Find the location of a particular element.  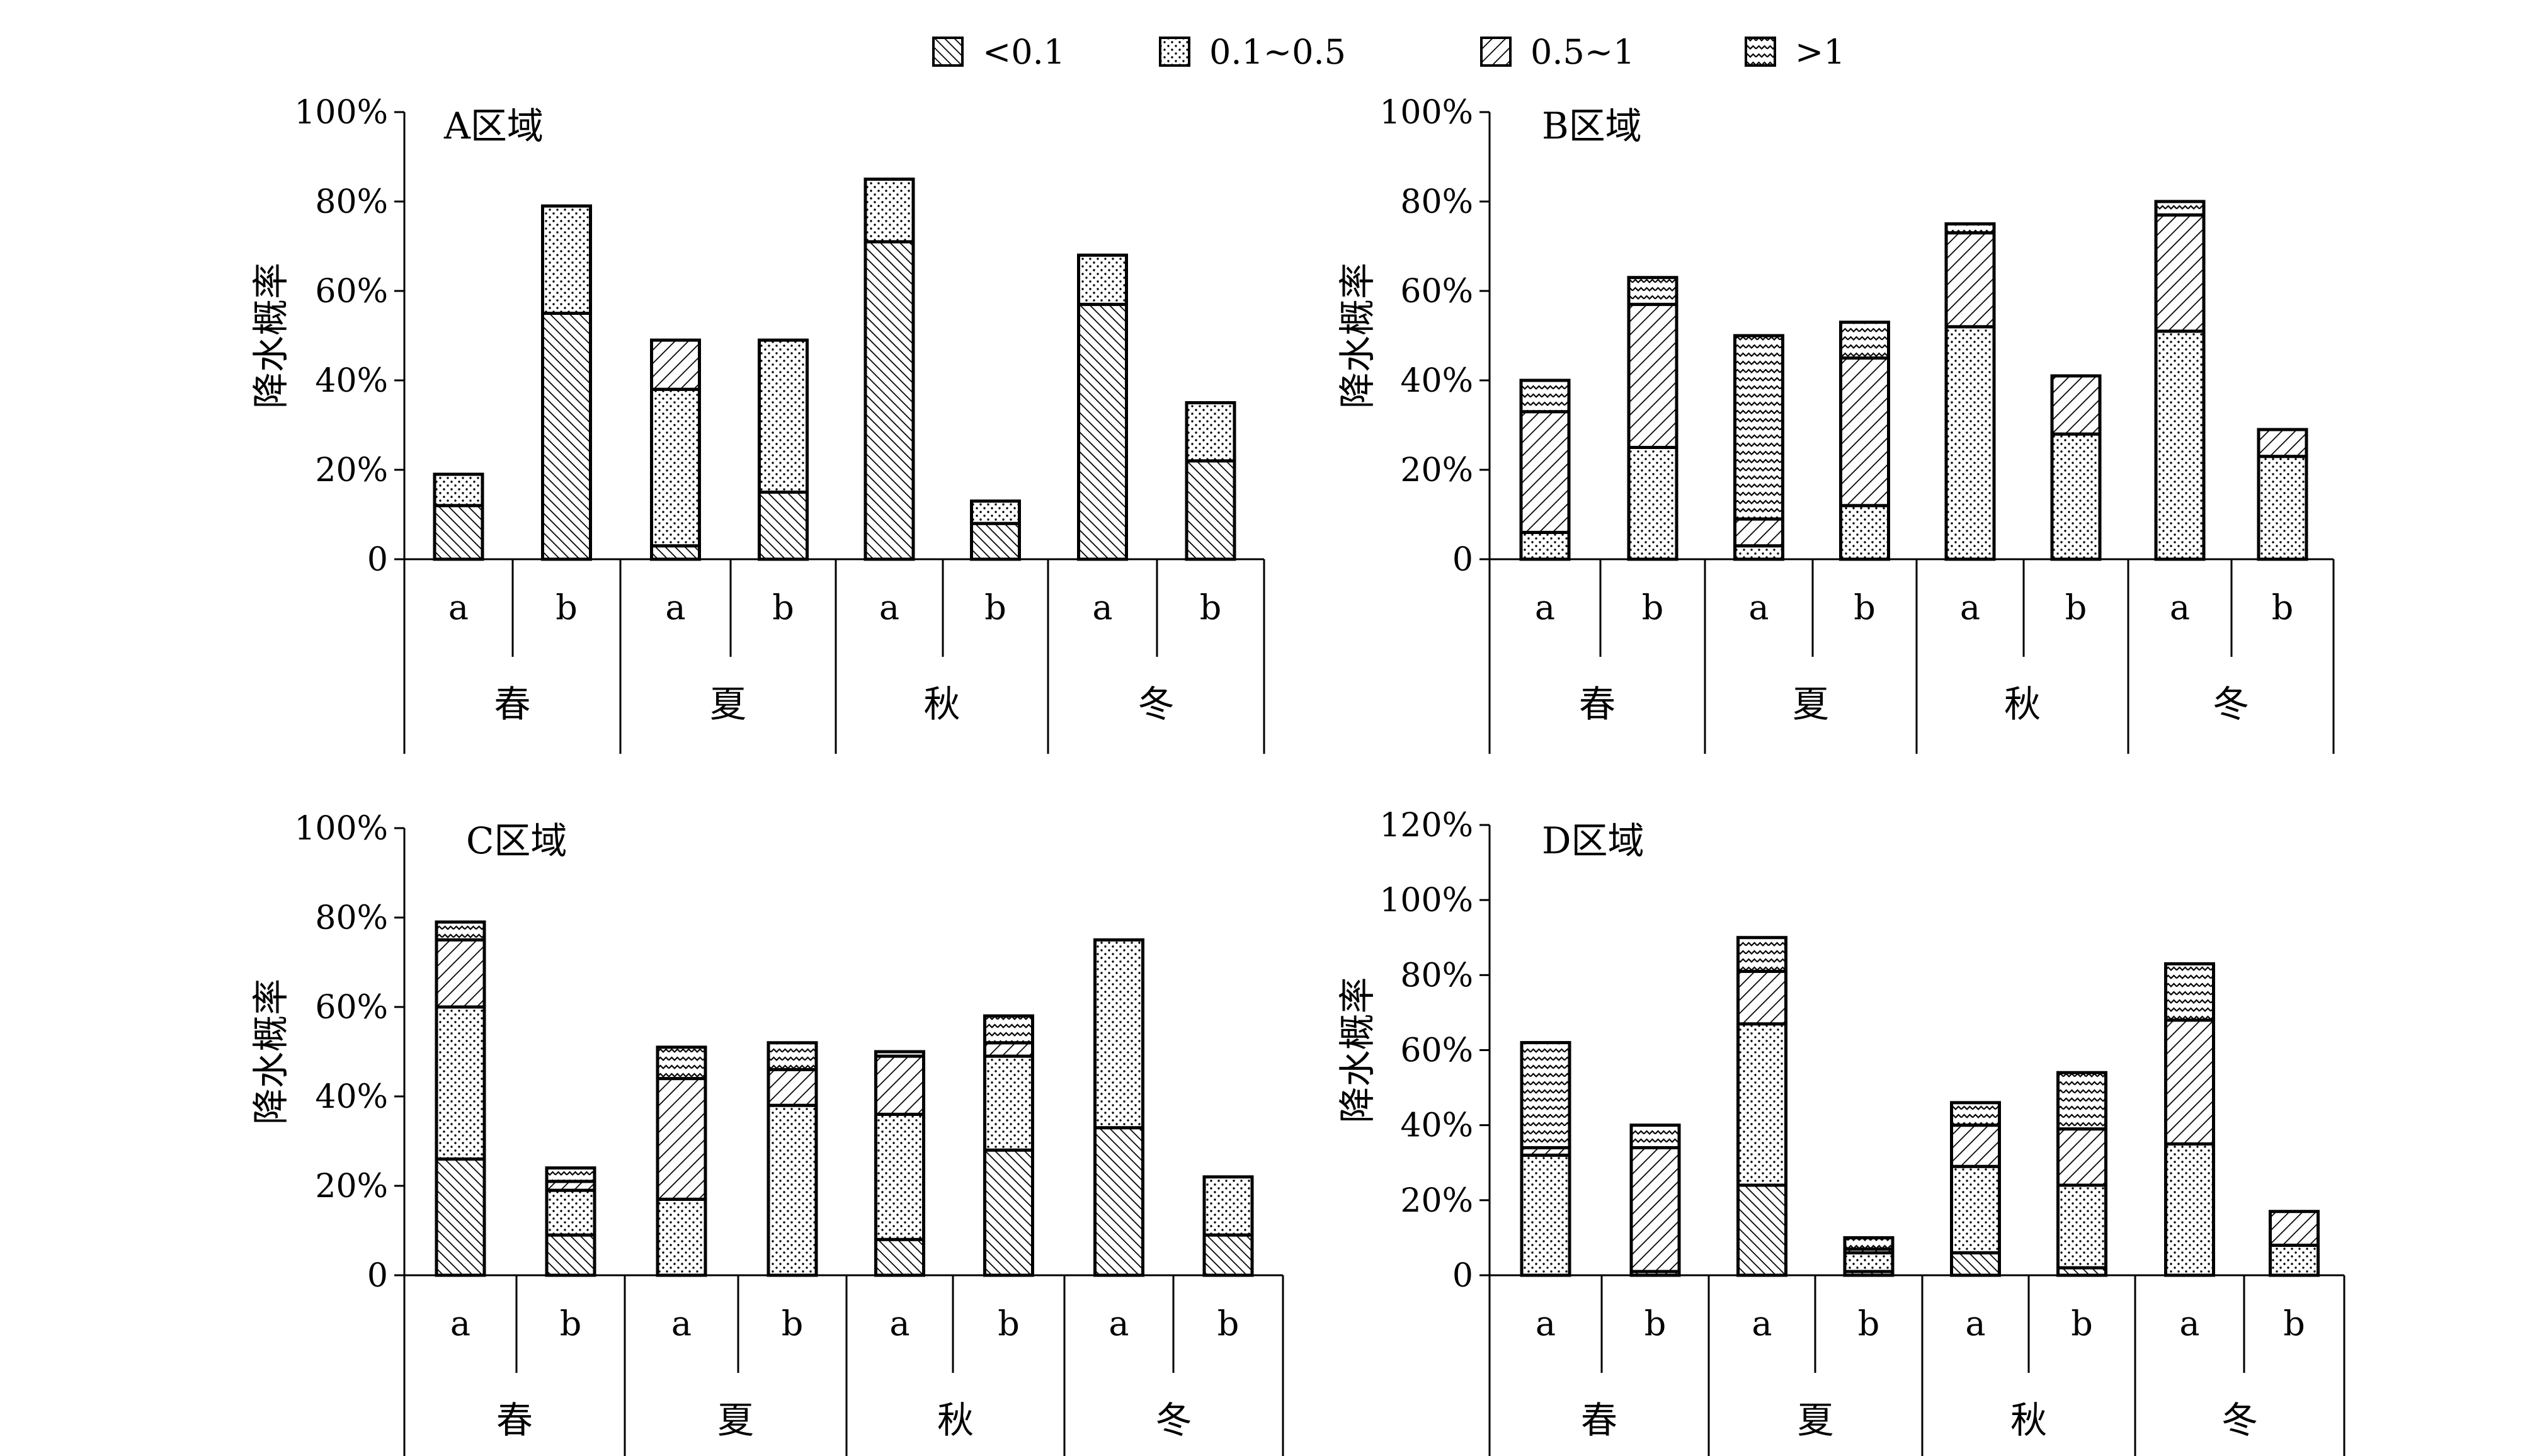

x-tick-label-d-0: a is located at coordinates (1546, 1323).